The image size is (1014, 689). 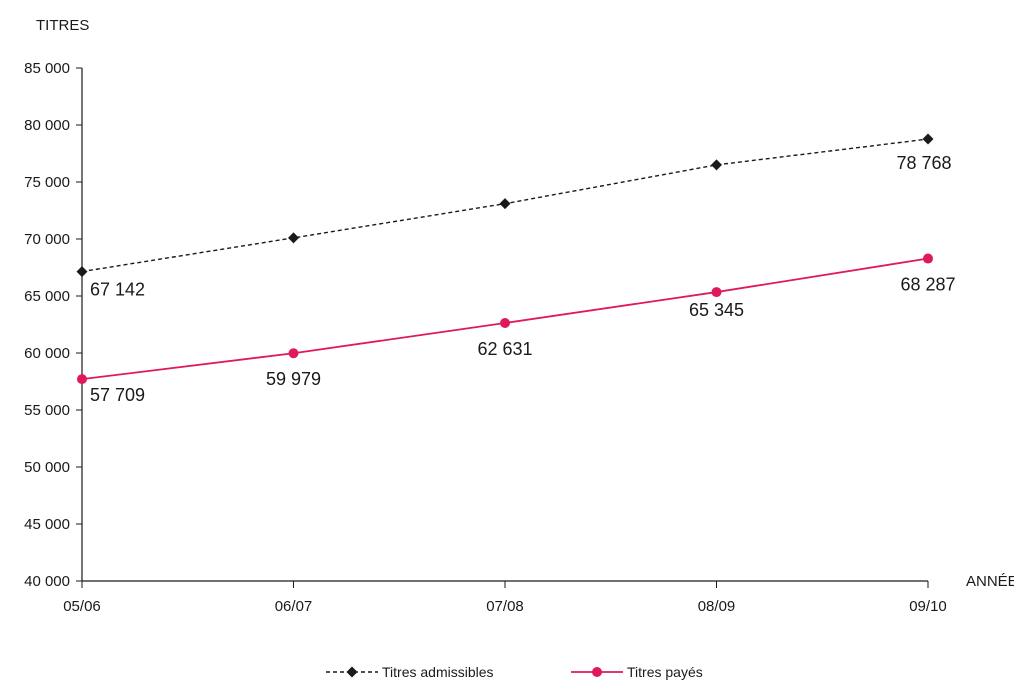 I want to click on data-label: 57 709, so click(x=117, y=395).